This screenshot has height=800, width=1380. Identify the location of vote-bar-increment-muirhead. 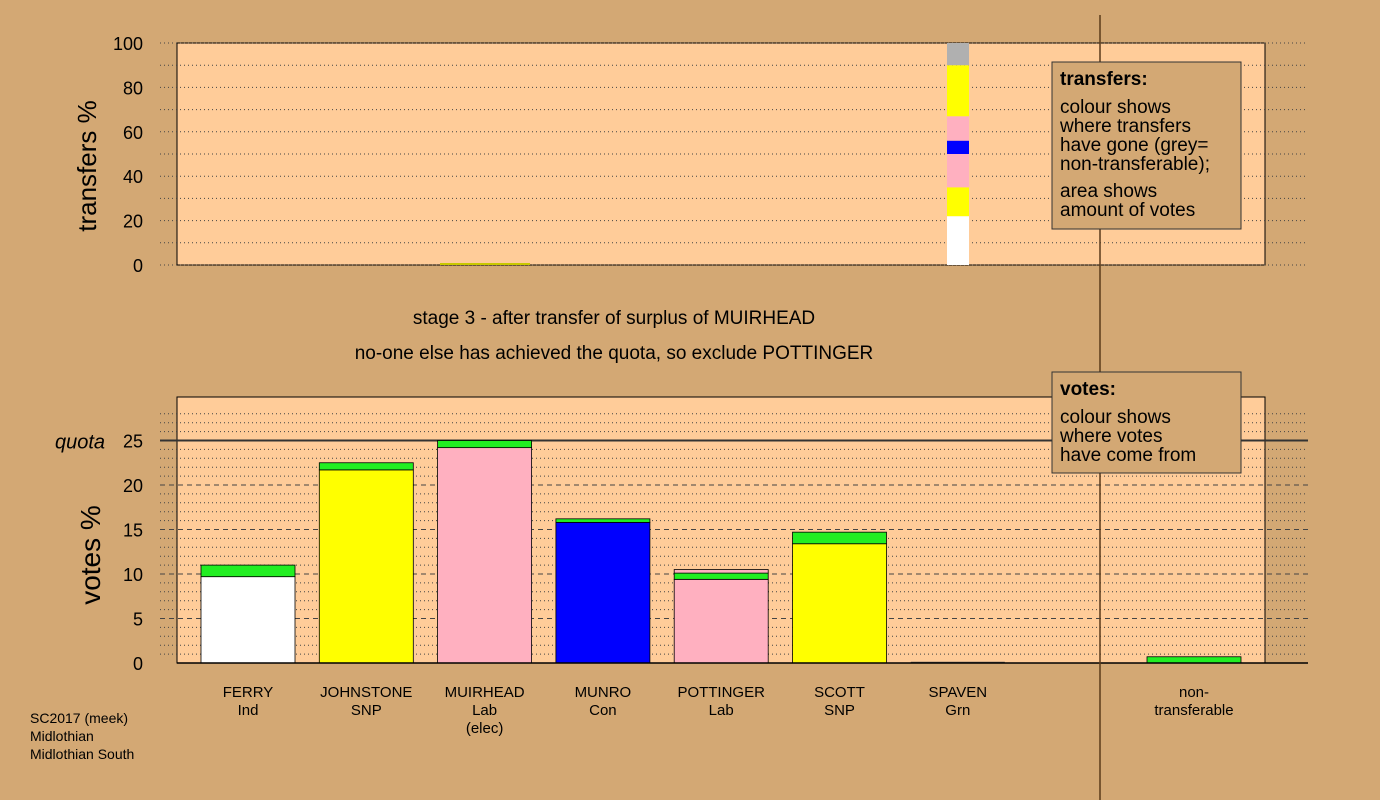
(485, 444).